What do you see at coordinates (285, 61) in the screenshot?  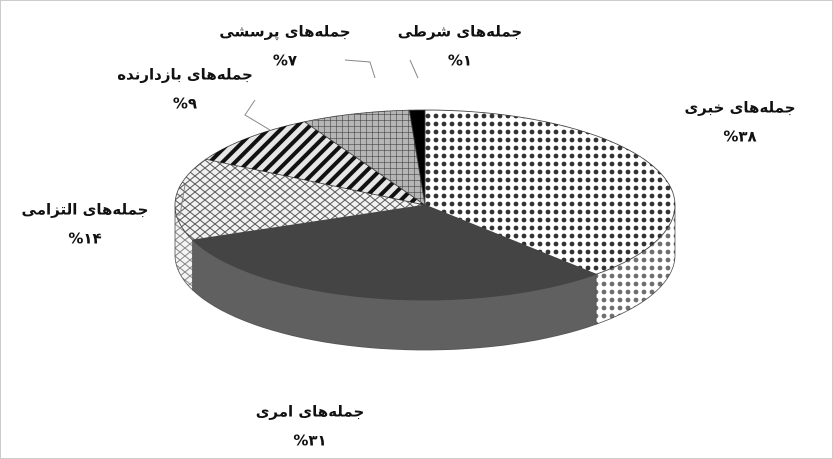 I see `value-label: %۷` at bounding box center [285, 61].